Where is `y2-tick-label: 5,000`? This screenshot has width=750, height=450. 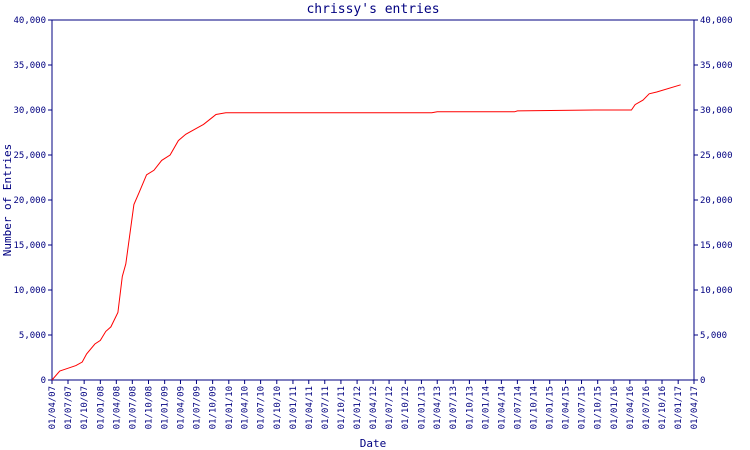
y2-tick-label: 5,000 is located at coordinates (713, 336).